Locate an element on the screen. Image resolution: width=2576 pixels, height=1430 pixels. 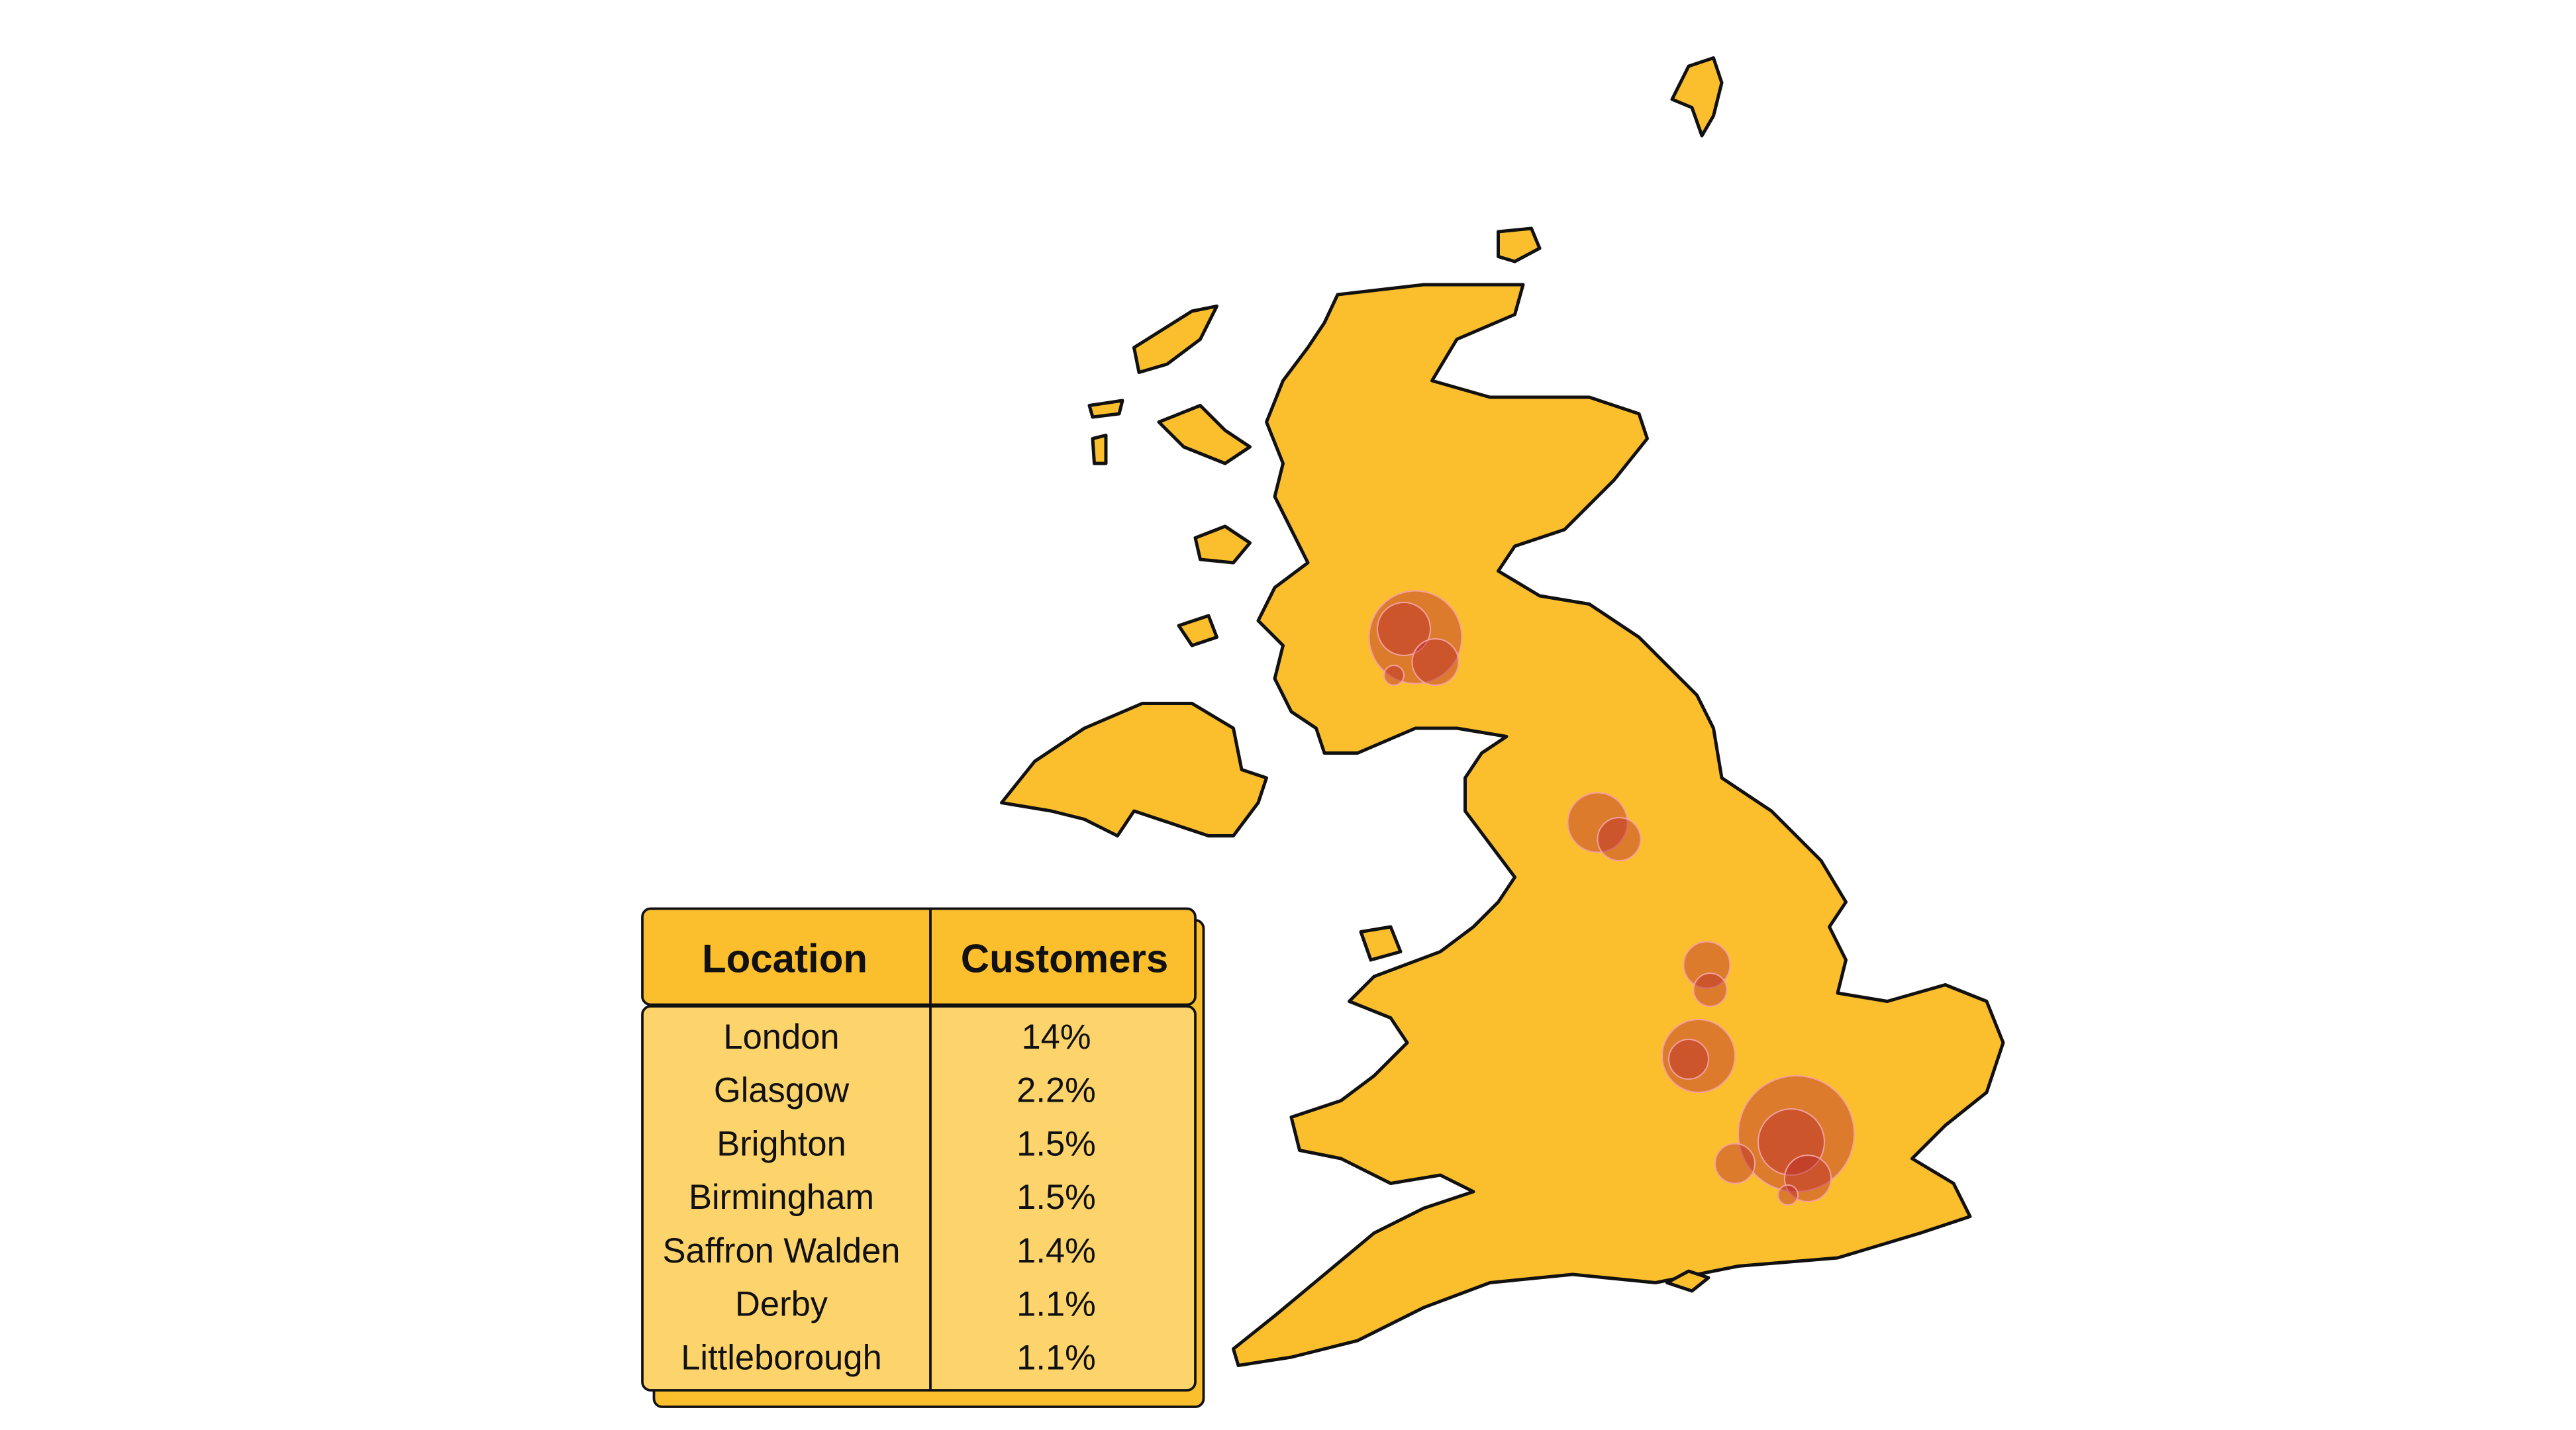
header-cell: Customers is located at coordinates (1064, 958).